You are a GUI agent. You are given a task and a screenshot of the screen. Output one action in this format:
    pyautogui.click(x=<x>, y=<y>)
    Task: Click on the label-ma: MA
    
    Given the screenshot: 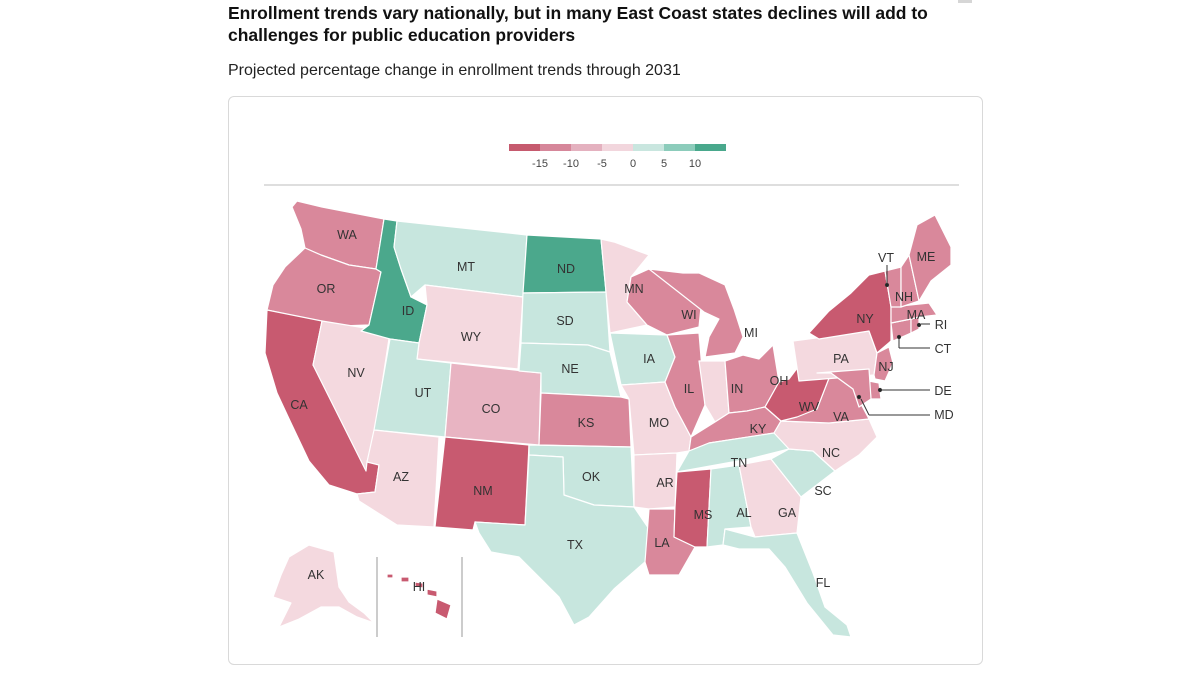 What is the action you would take?
    pyautogui.click(x=916, y=315)
    